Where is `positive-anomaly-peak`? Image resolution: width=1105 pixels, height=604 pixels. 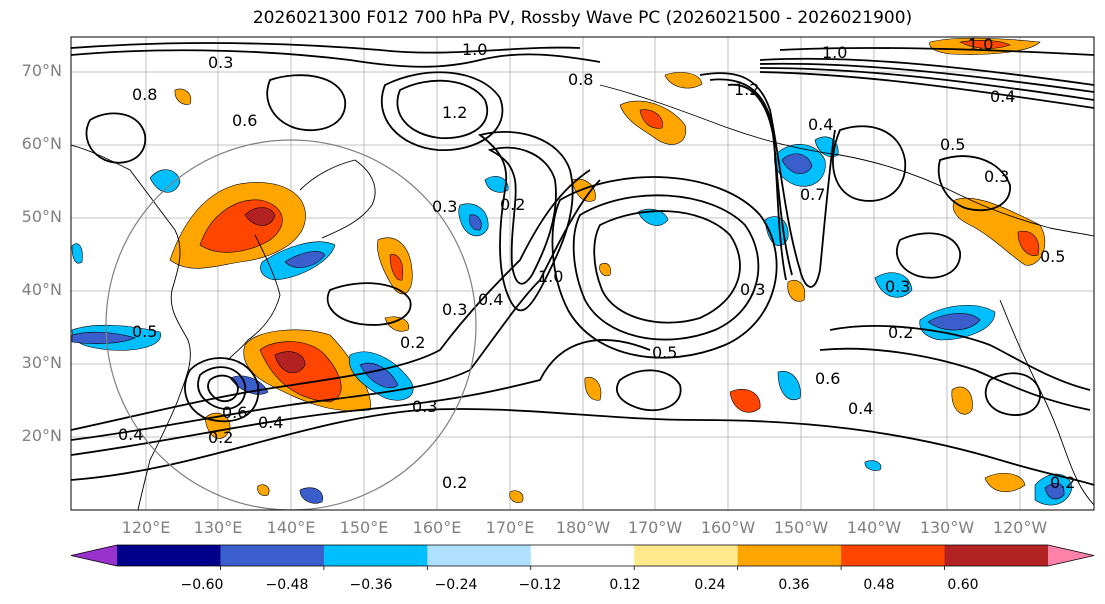 positive-anomaly-peak is located at coordinates (290, 362).